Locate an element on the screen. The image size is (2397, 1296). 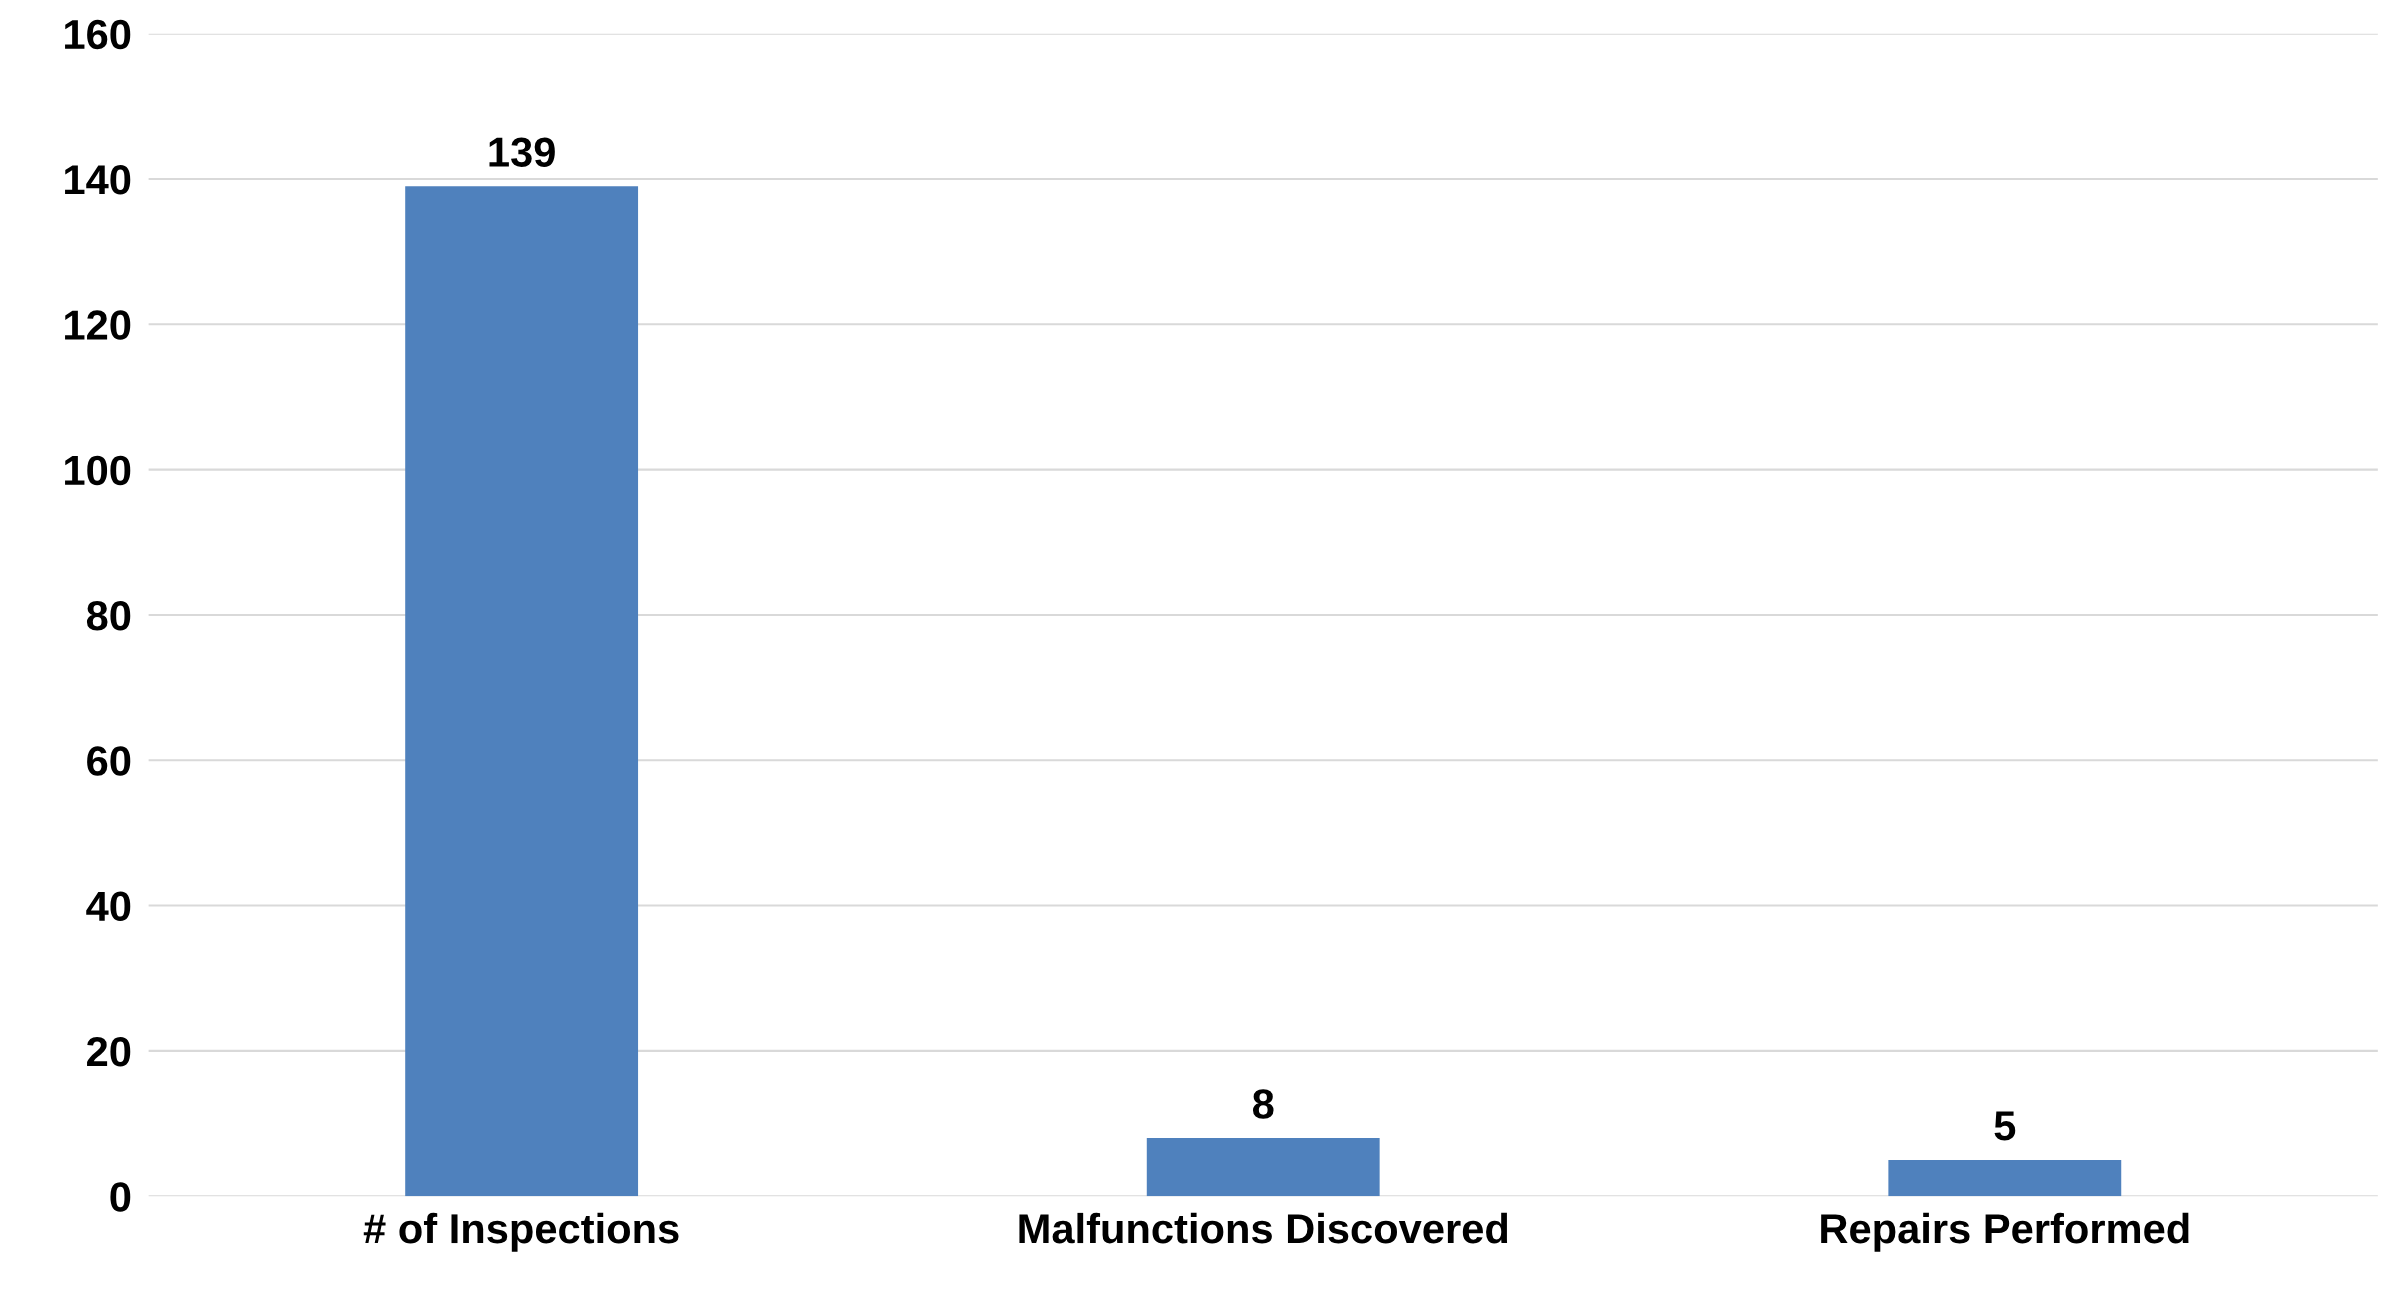
data-label: 139 is located at coordinates (522, 152).